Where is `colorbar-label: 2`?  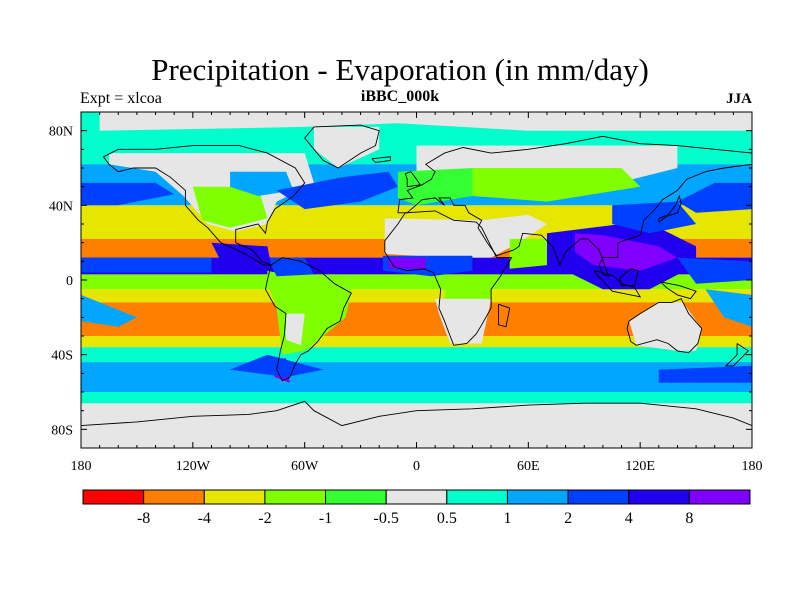
colorbar-label: 2 is located at coordinates (568, 518).